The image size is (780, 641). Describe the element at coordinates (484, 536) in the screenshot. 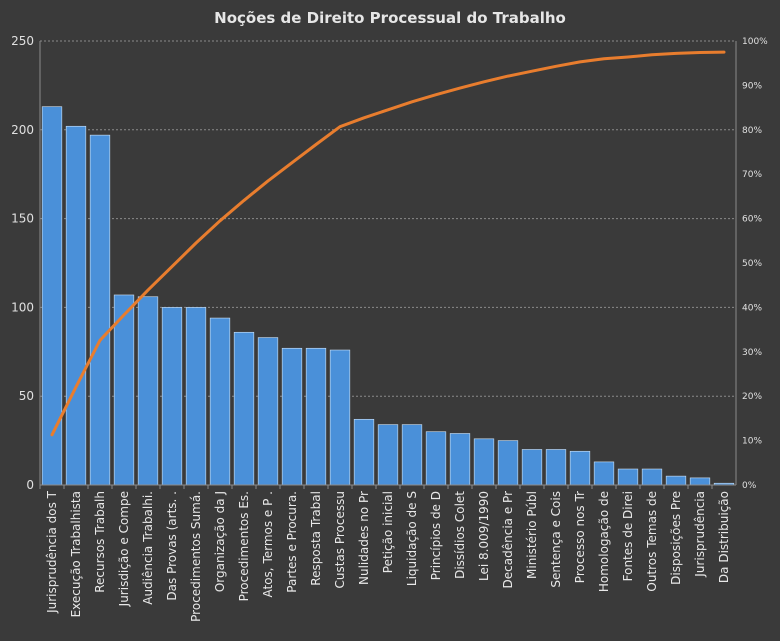

I see `x-tick-label: Lei 8.009/1990` at that location.